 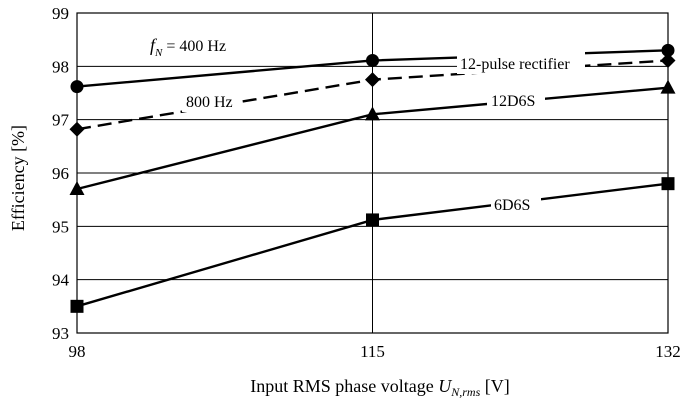 I want to click on y-tick-labels: 93 94 95 96 97 98 99, so click(x=61, y=173).